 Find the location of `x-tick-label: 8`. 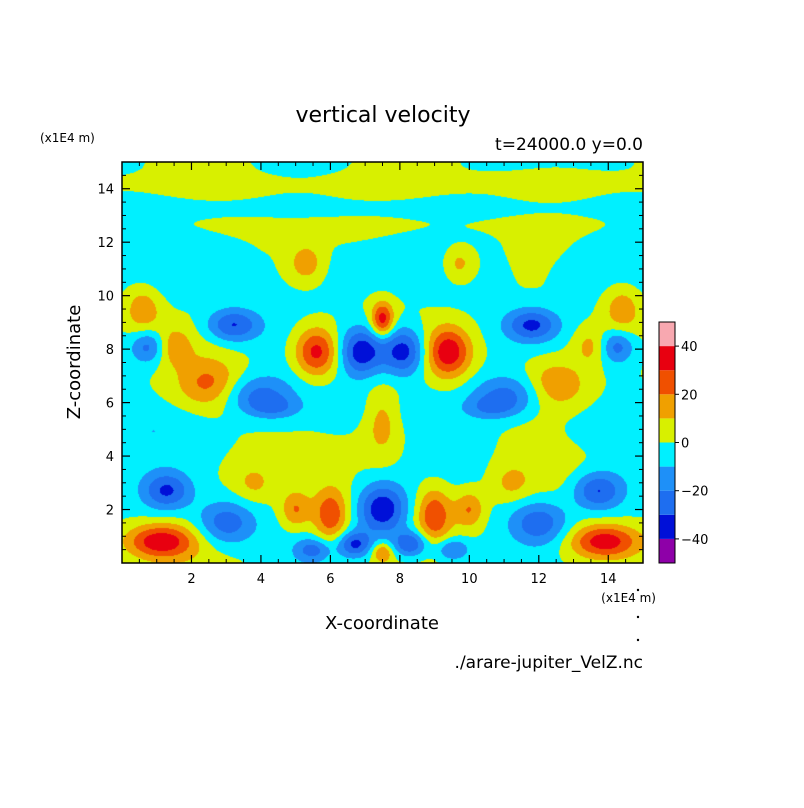

x-tick-label: 8 is located at coordinates (400, 579).